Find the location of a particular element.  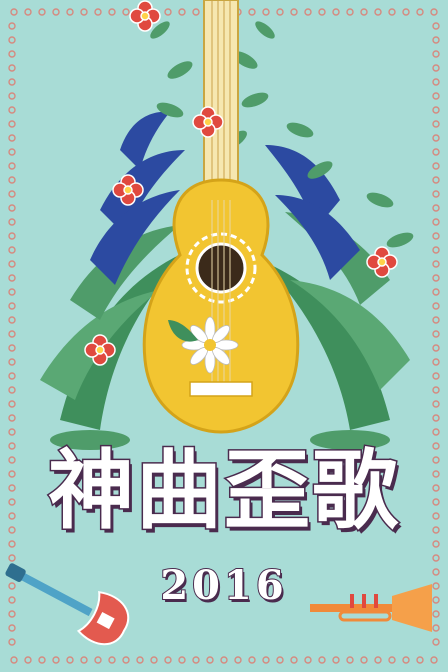

poster-year: 2016 is located at coordinates (223, 585).